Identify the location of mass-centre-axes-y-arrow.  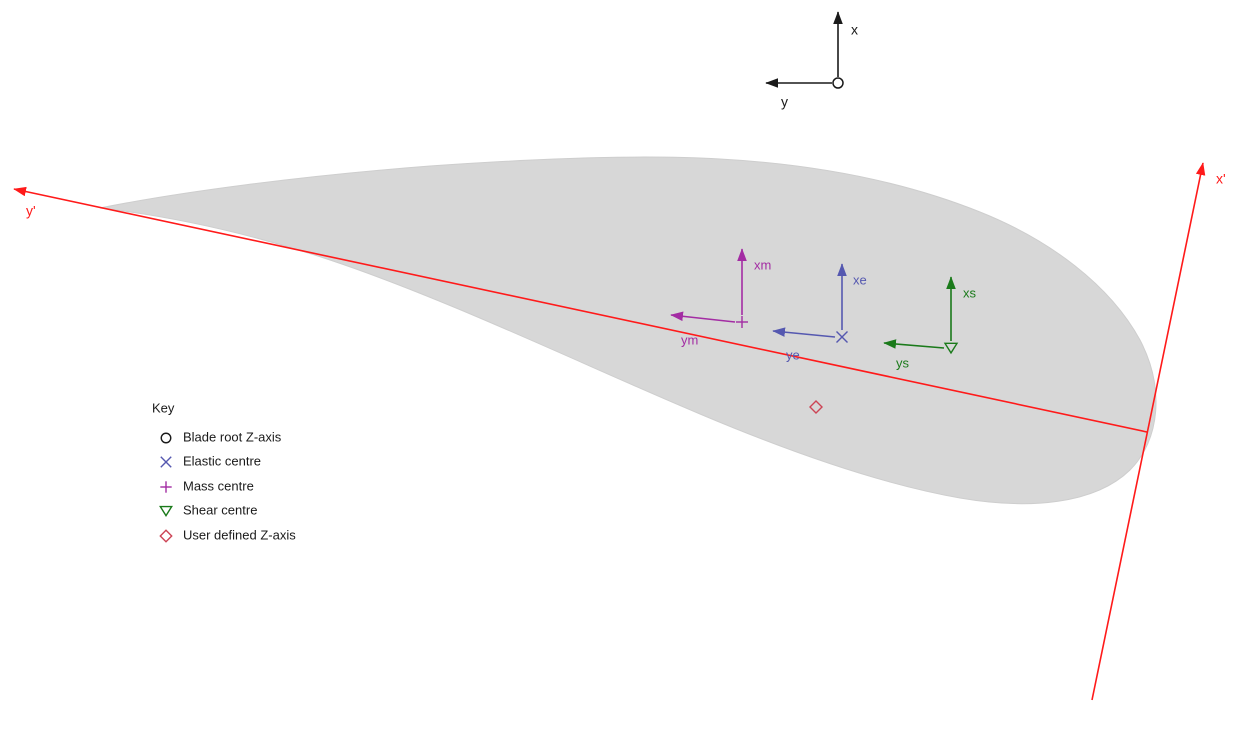
(703, 317).